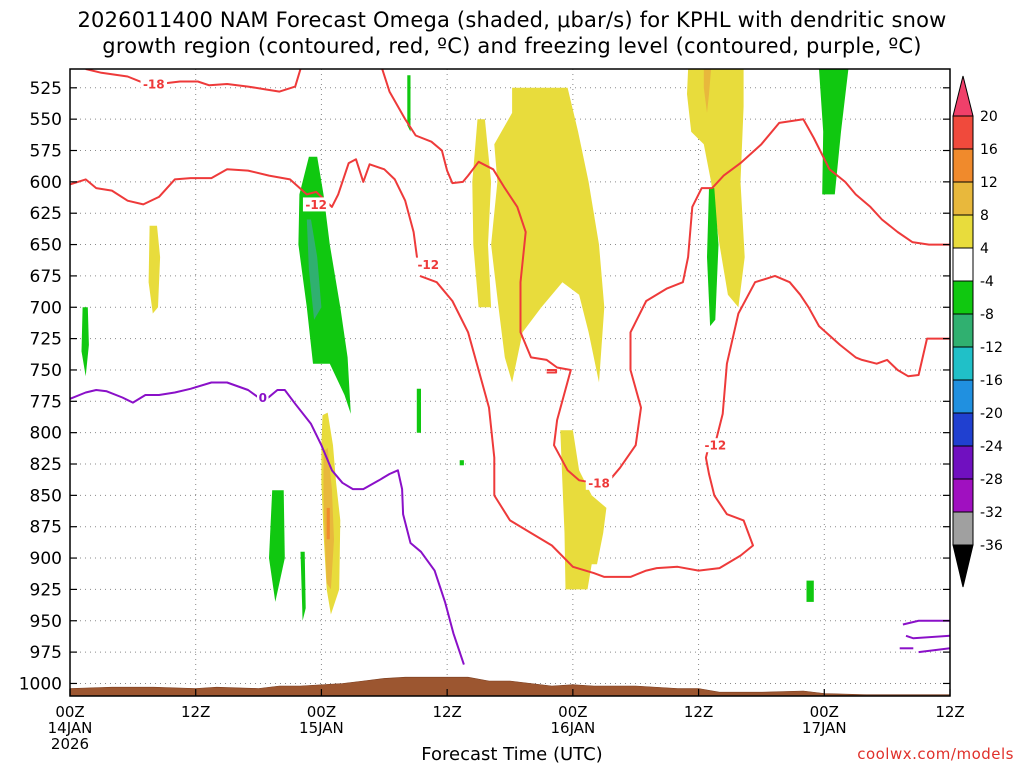  What do you see at coordinates (984, 249) in the screenshot?
I see `colorbar-label-4: 4` at bounding box center [984, 249].